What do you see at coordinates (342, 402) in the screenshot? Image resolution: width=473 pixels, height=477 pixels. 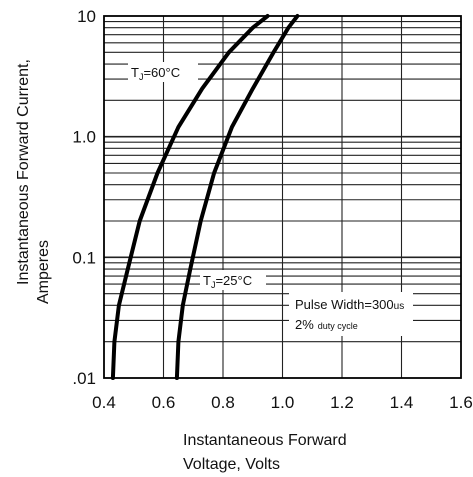 I see `x-tick-label: 1.2` at bounding box center [342, 402].